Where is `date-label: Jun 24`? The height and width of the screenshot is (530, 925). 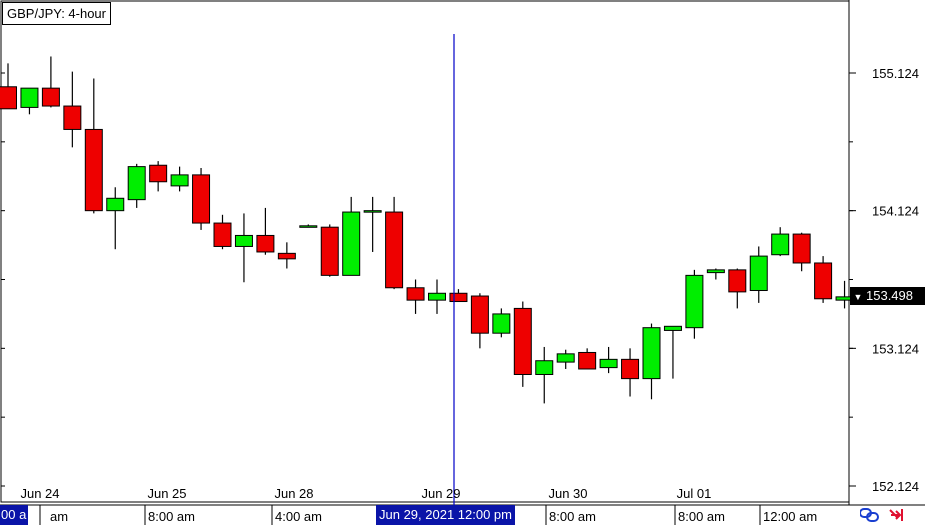
date-label: Jun 24 is located at coordinates (39, 493).